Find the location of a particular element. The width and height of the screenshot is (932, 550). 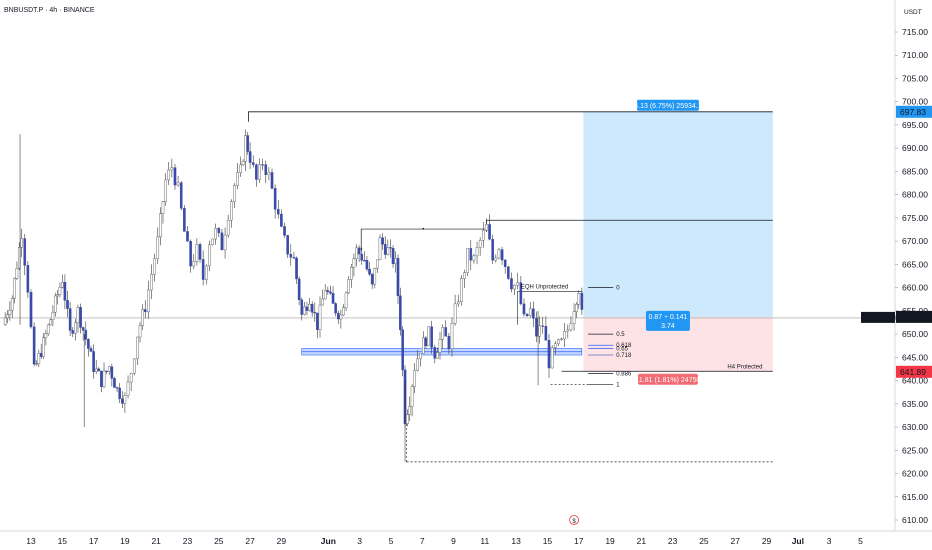

y-tick-label-14: 680.00 is located at coordinates (915, 195).